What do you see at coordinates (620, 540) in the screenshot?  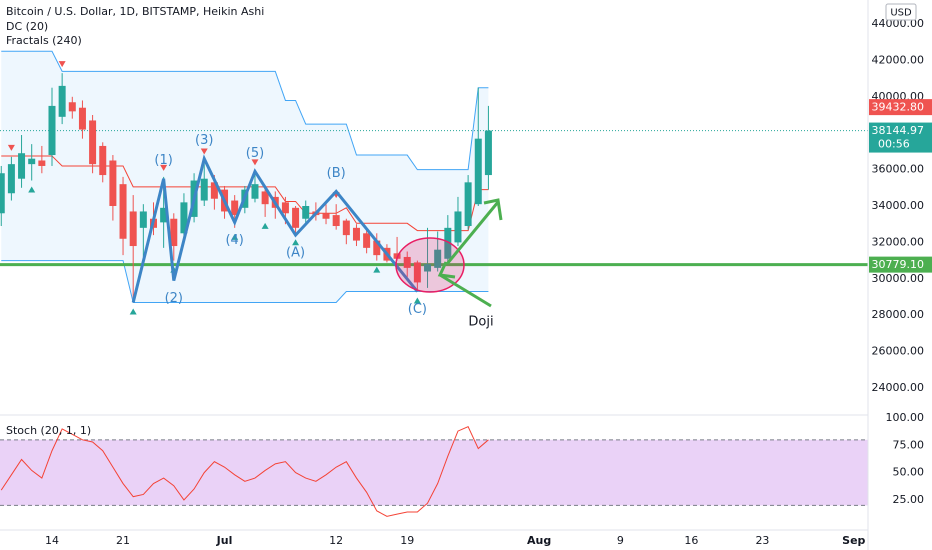 I see `x-tick-label: 9` at bounding box center [620, 540].